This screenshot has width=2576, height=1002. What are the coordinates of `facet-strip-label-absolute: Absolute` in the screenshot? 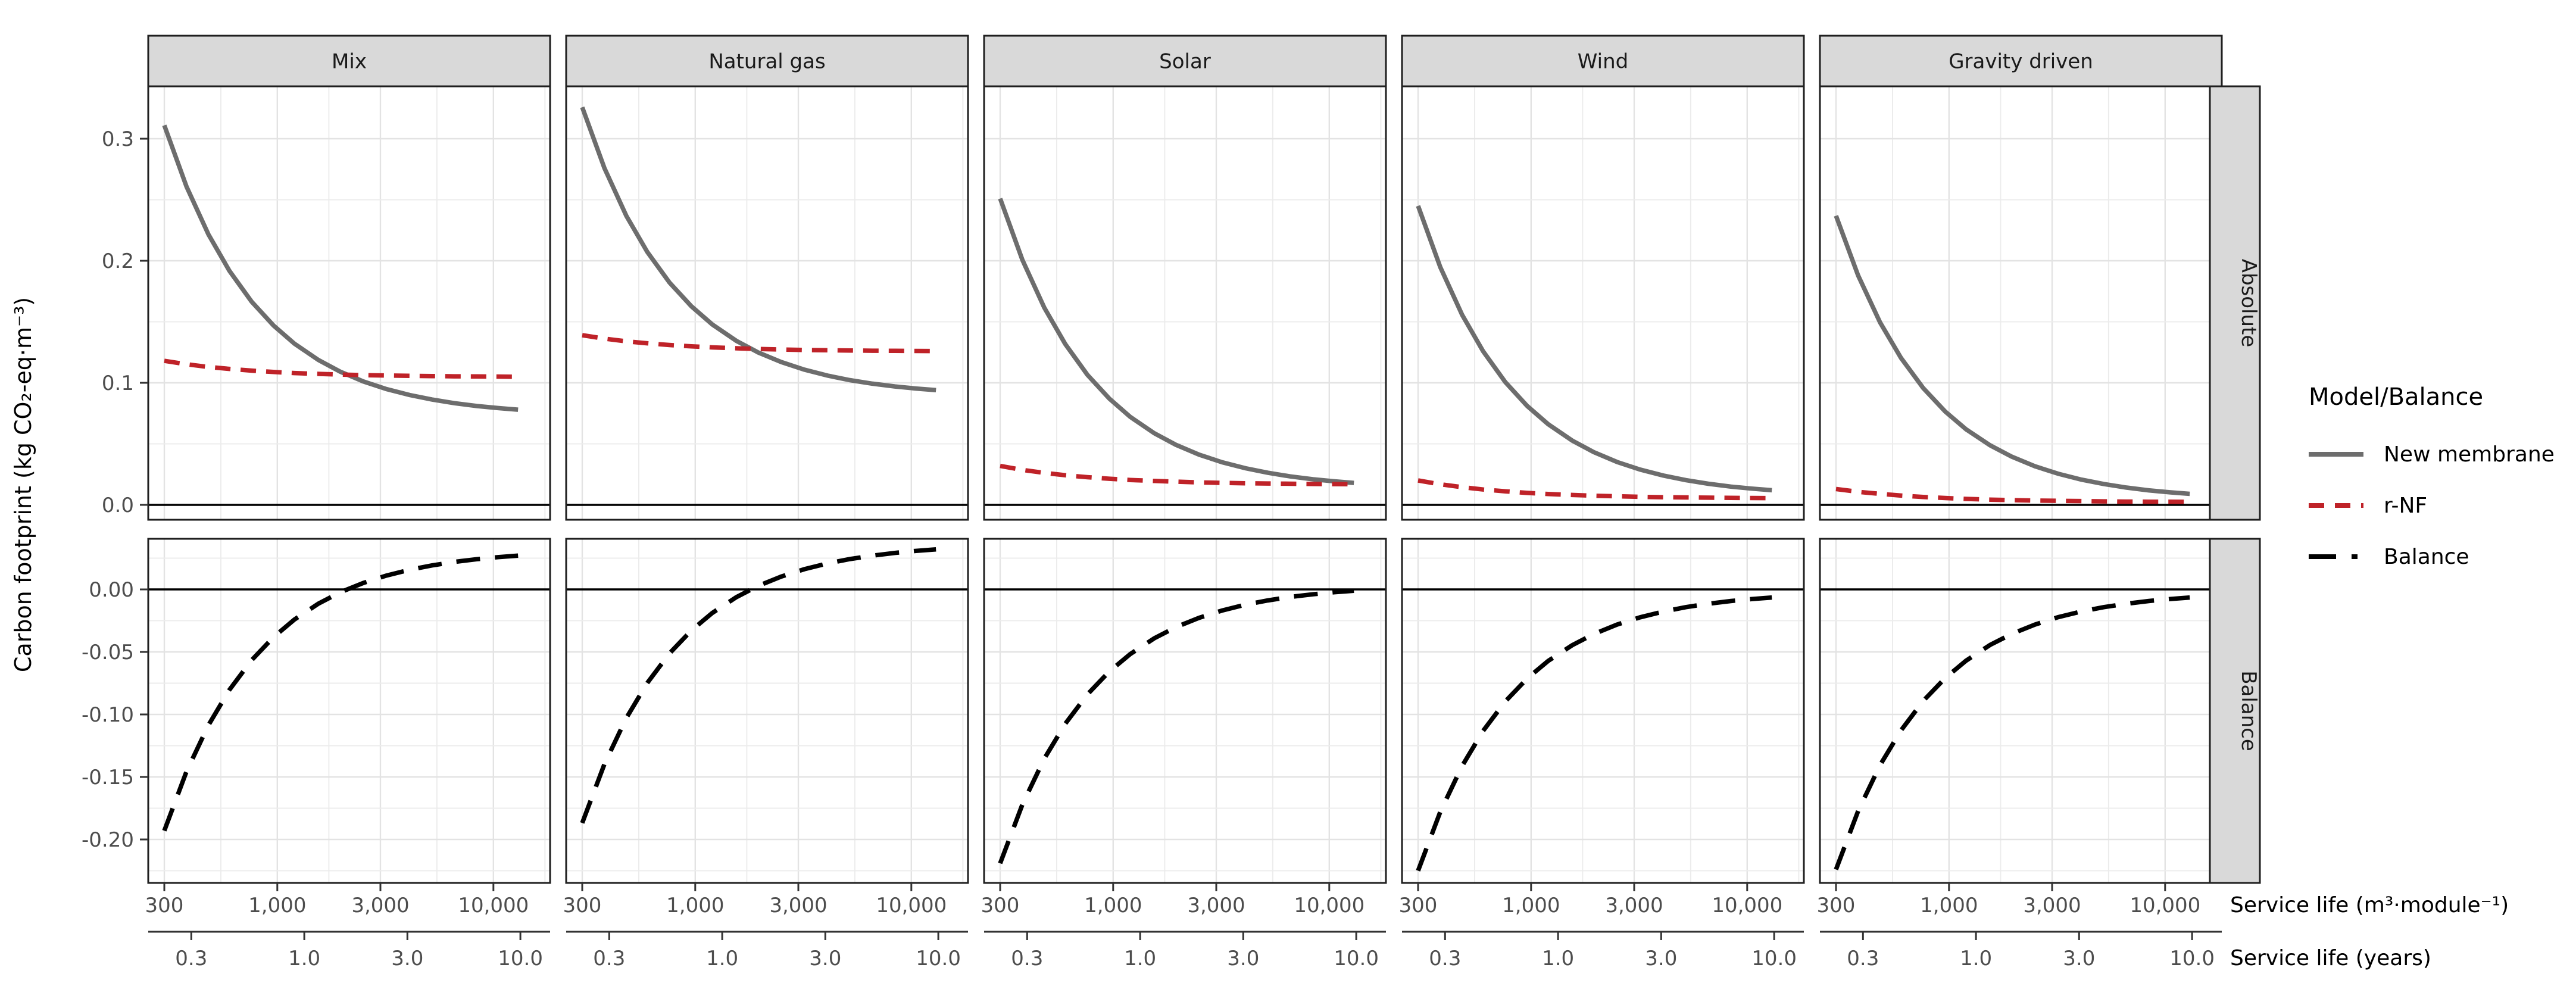 It's located at (2248, 303).